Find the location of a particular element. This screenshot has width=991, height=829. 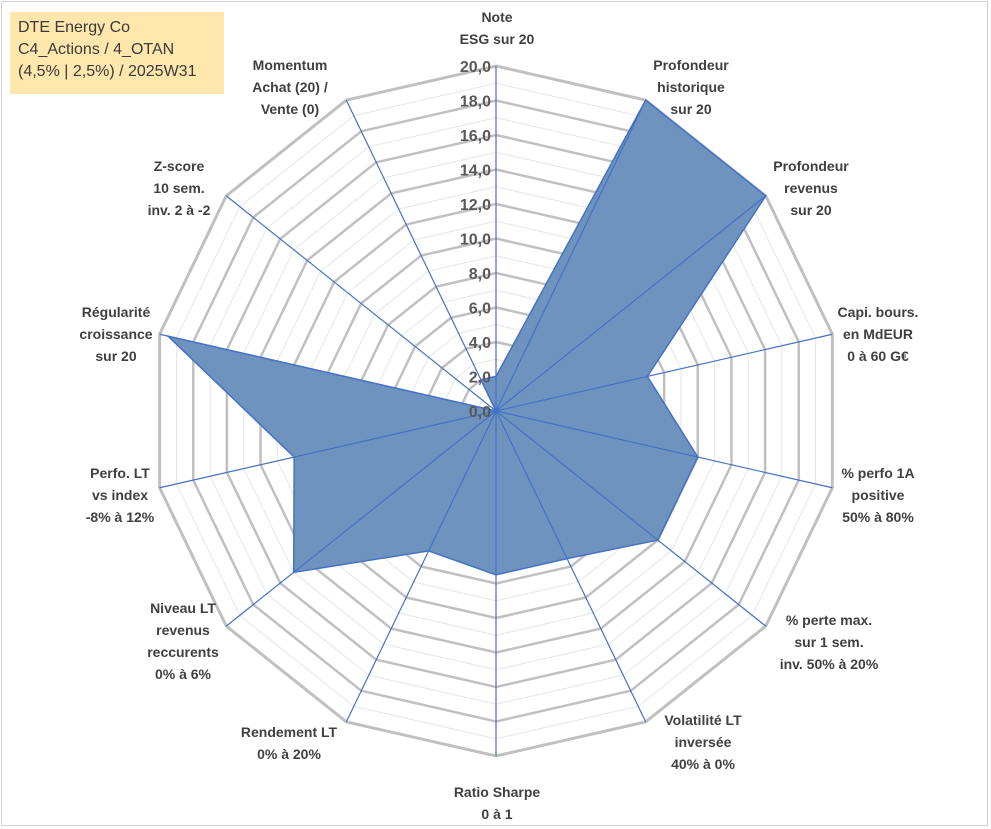

axis-label-line: historique is located at coordinates (691, 87).